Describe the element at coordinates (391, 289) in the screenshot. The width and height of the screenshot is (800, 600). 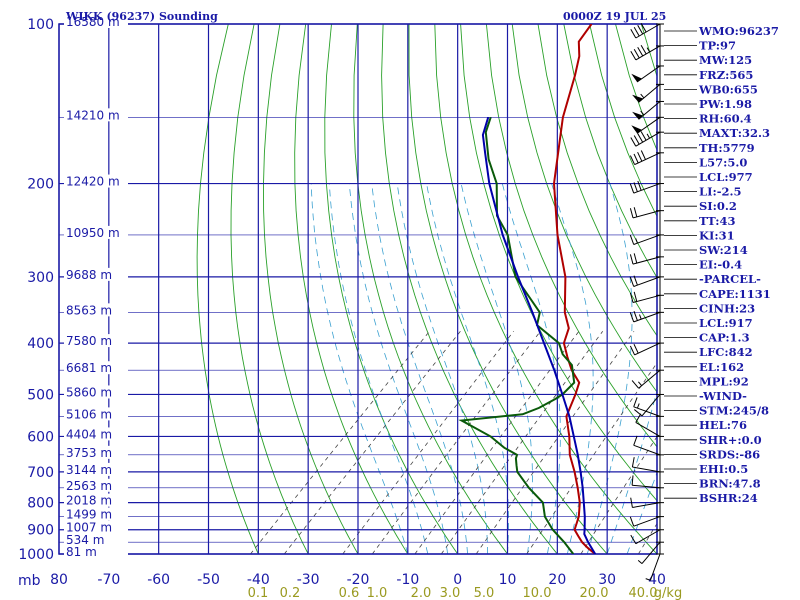
I see `dry-adiabat` at that location.